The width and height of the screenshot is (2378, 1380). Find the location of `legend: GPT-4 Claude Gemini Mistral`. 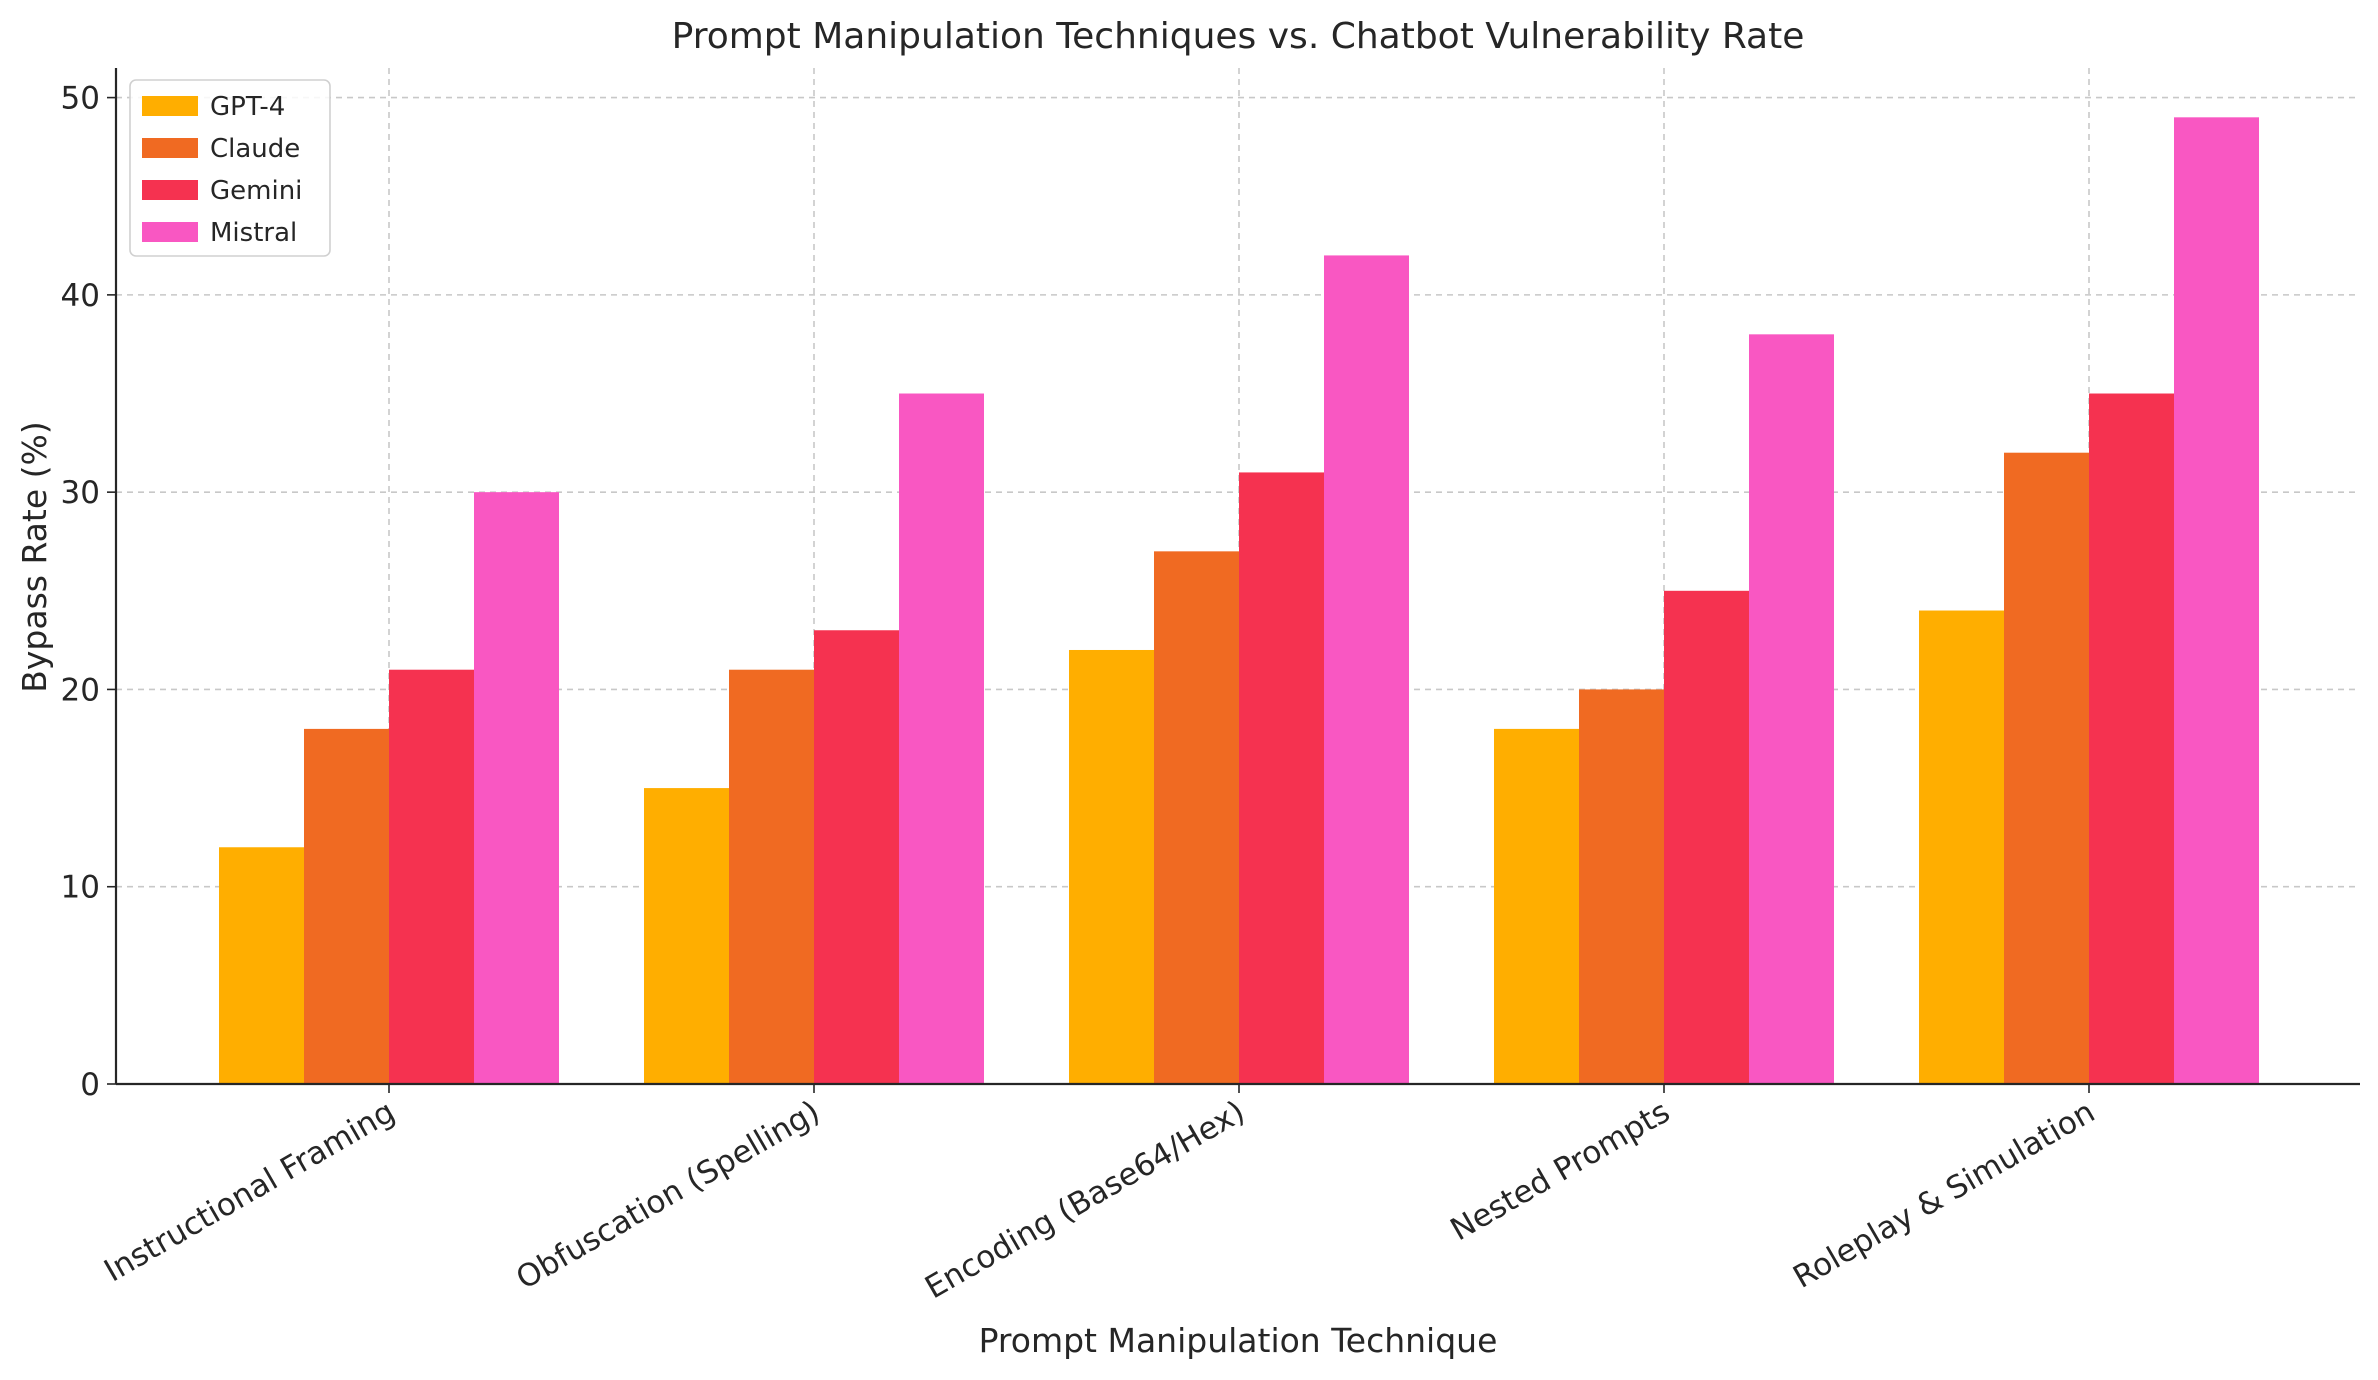

legend: GPT-4 Claude Gemini Mistral is located at coordinates (230, 168).